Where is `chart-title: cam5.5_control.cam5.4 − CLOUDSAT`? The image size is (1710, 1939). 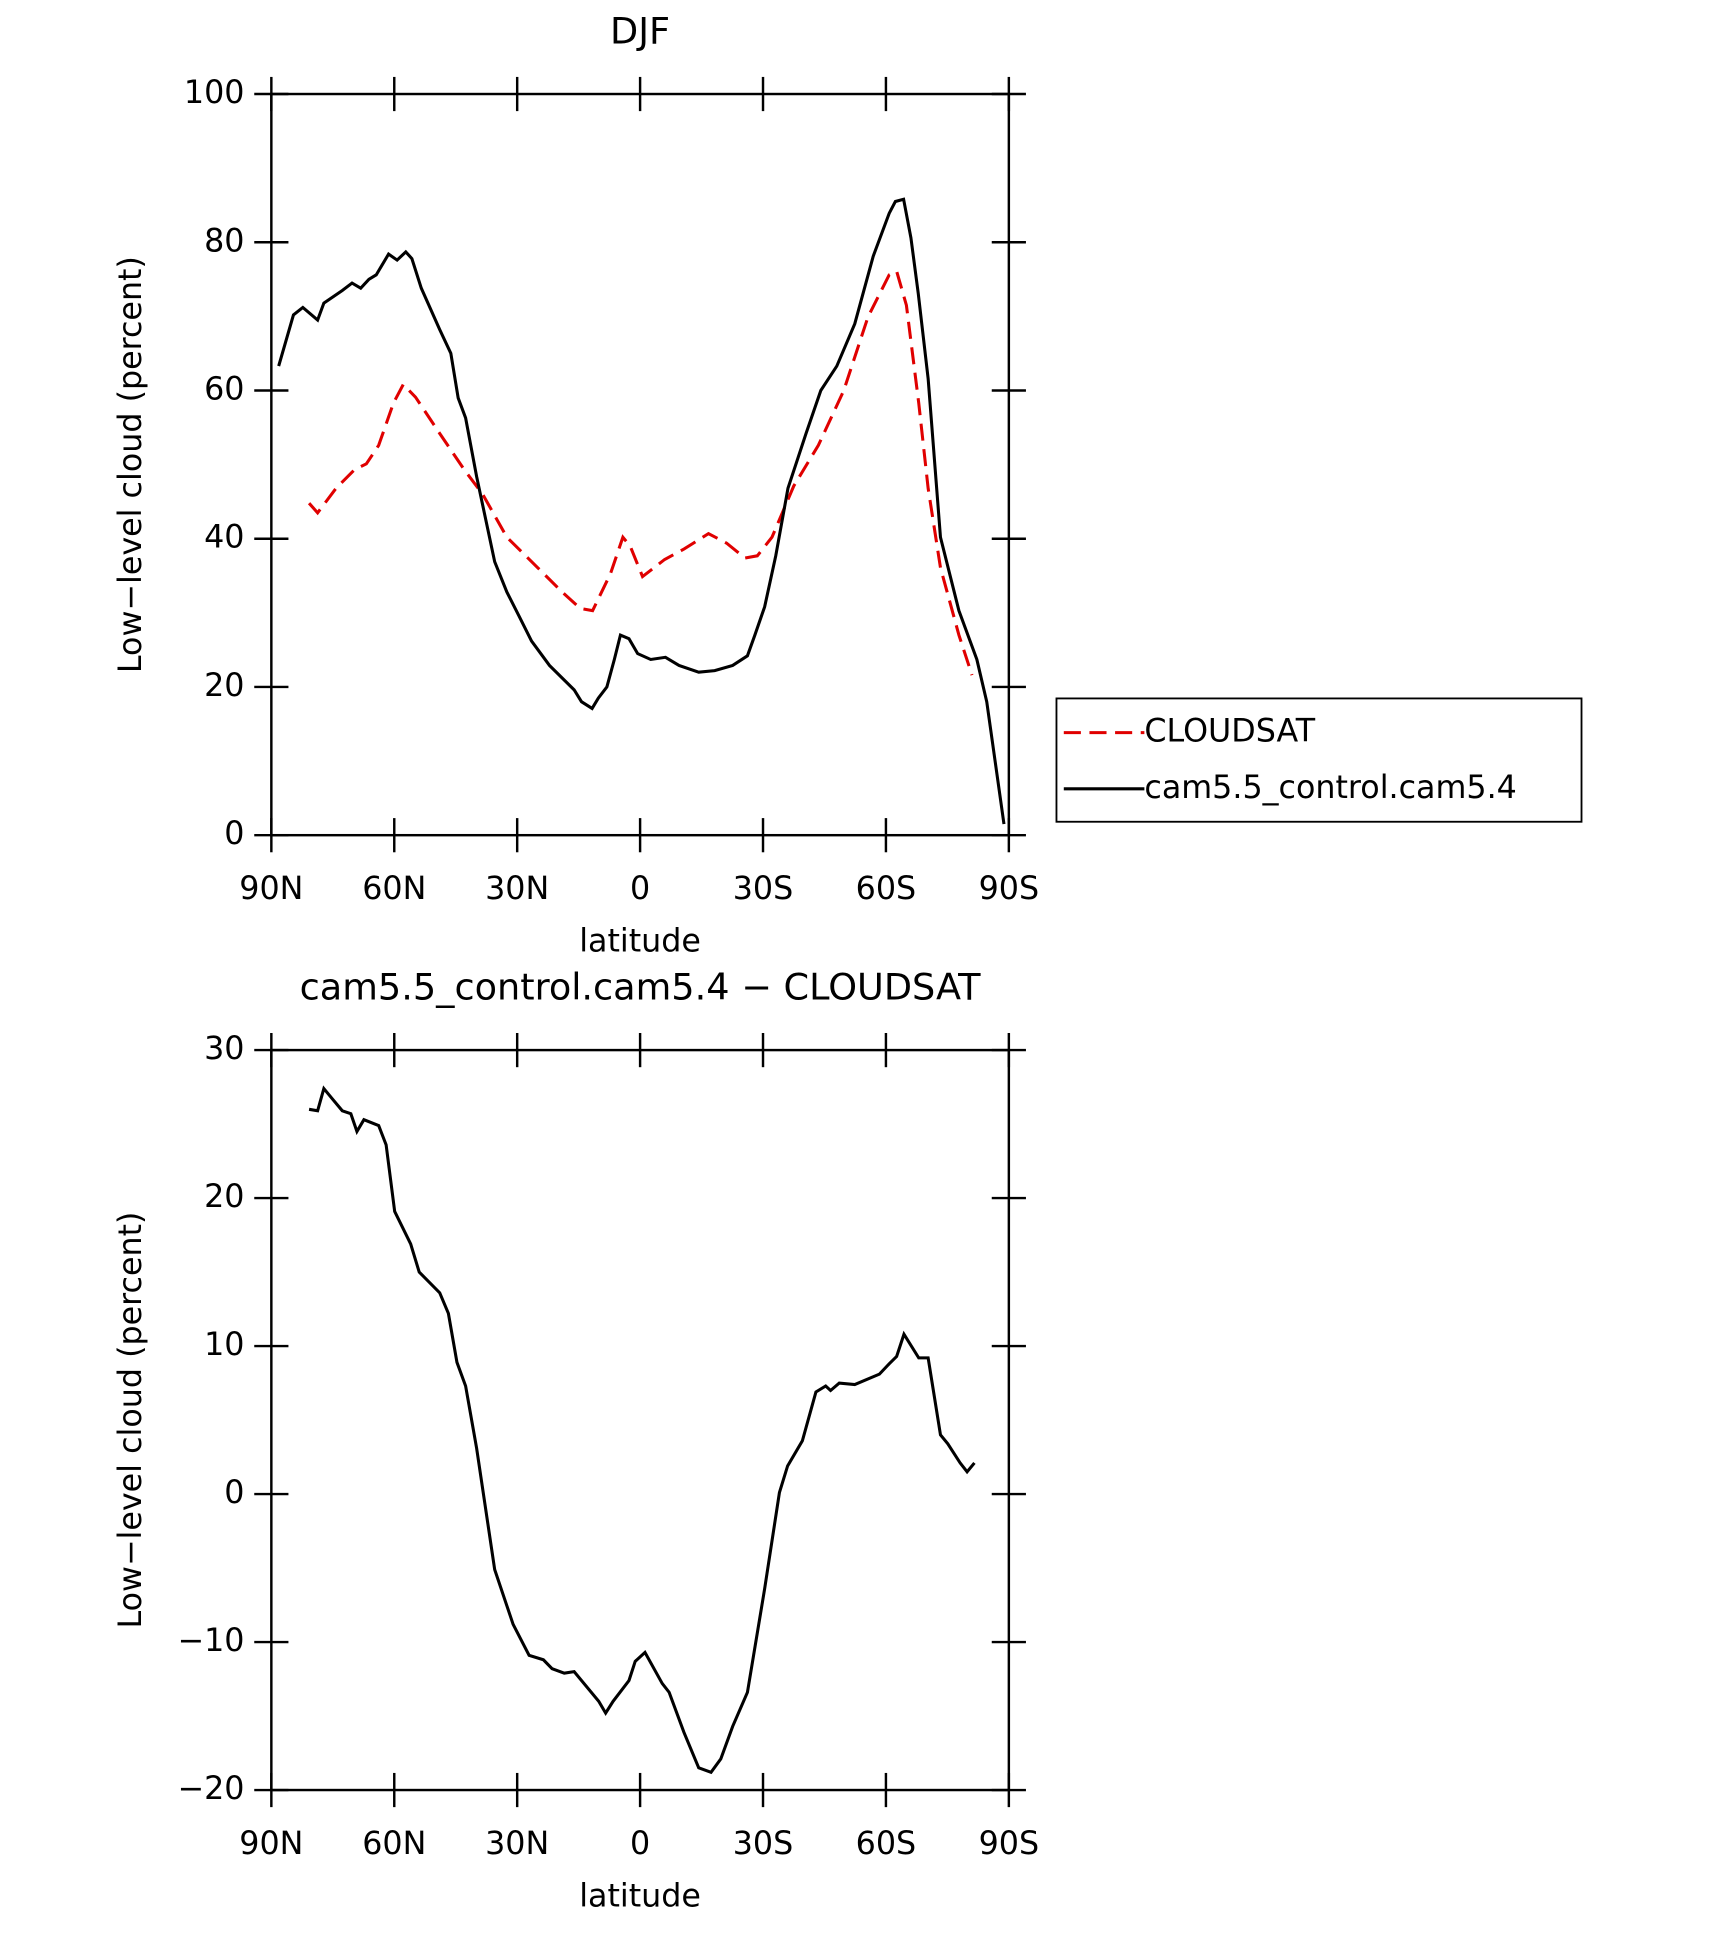 chart-title: cam5.5_control.cam5.4 − CLOUDSAT is located at coordinates (641, 987).